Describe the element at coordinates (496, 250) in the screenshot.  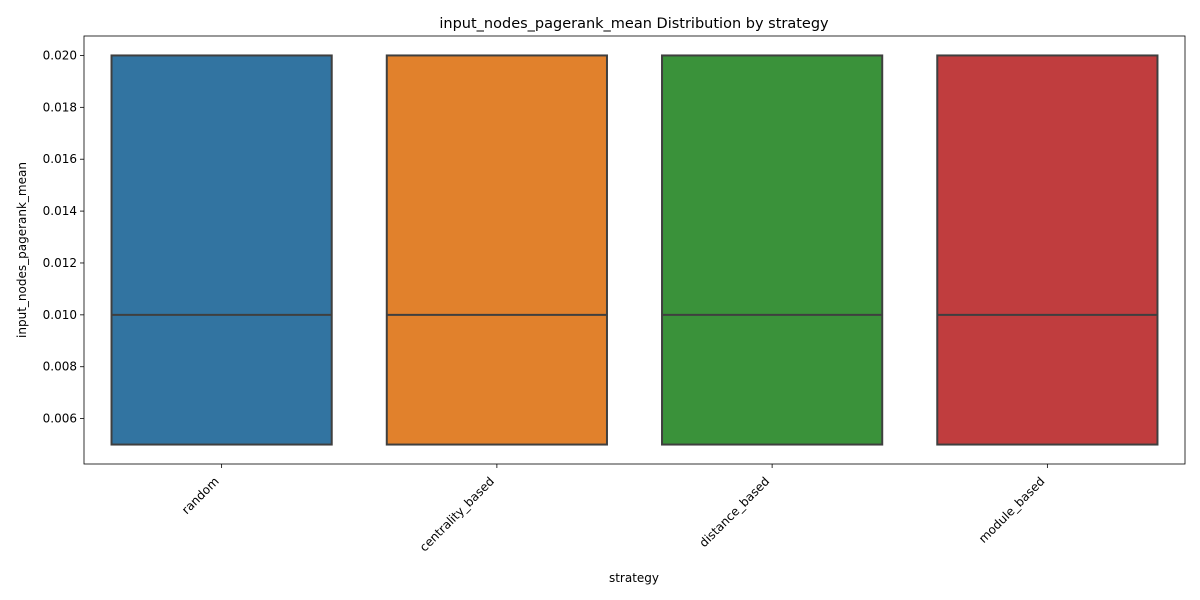
I see `box-centrality_based` at that location.